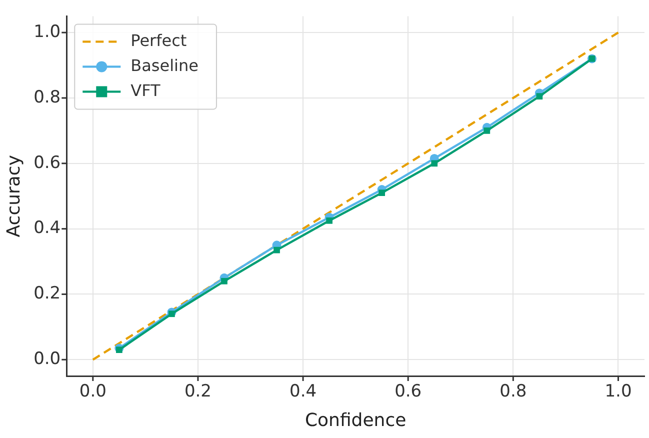  Describe the element at coordinates (145, 90) in the screenshot. I see `legend-label: VFT` at that location.